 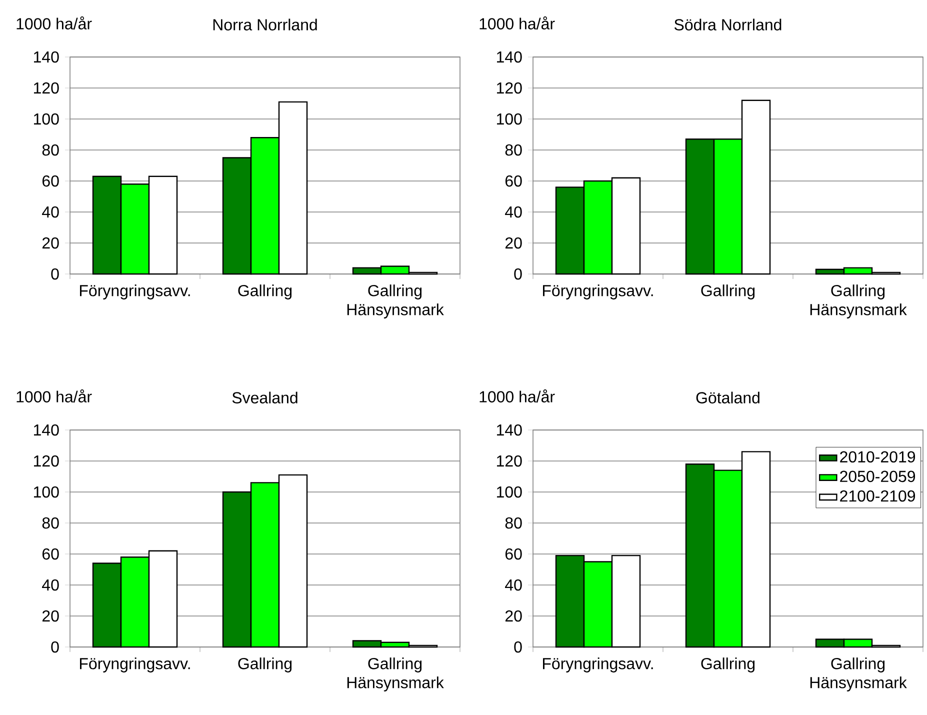 I want to click on chart-title: Svealand, so click(x=265, y=398).